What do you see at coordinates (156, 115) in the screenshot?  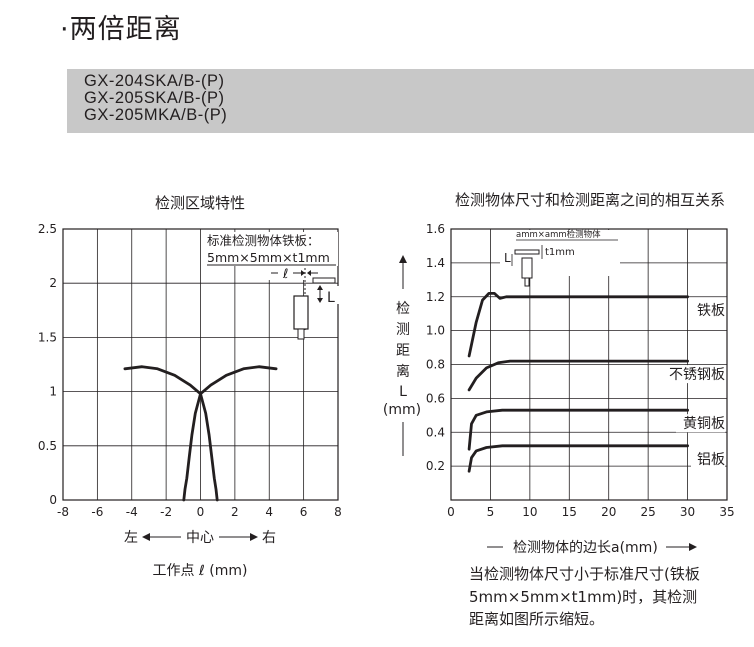 I see `model-item: GX-205MKA/B-(P)` at bounding box center [156, 115].